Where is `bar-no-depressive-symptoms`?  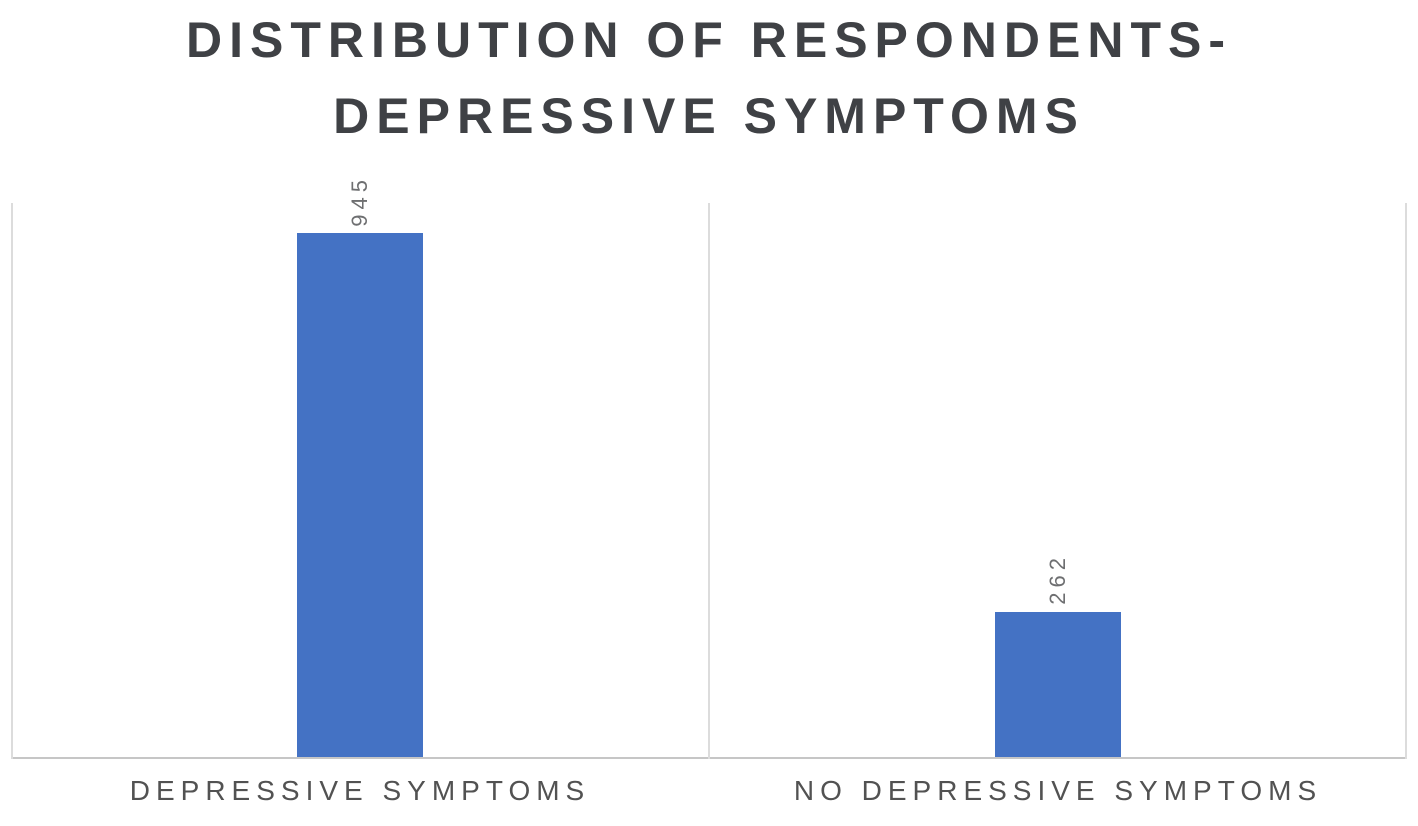
bar-no-depressive-symptoms is located at coordinates (1058, 684).